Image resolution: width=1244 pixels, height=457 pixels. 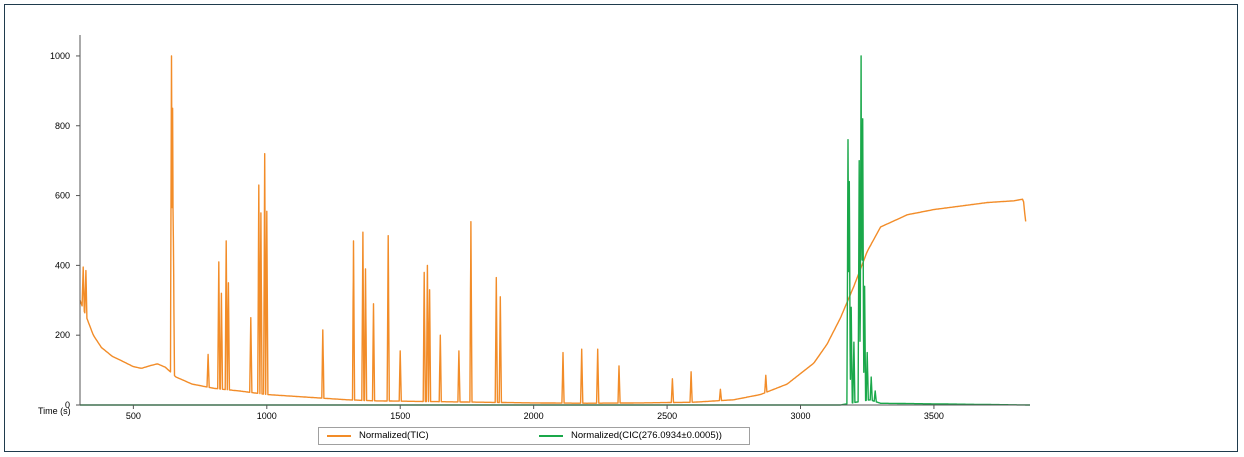 What do you see at coordinates (267, 416) in the screenshot?
I see `x-tick-label: 1000` at bounding box center [267, 416].